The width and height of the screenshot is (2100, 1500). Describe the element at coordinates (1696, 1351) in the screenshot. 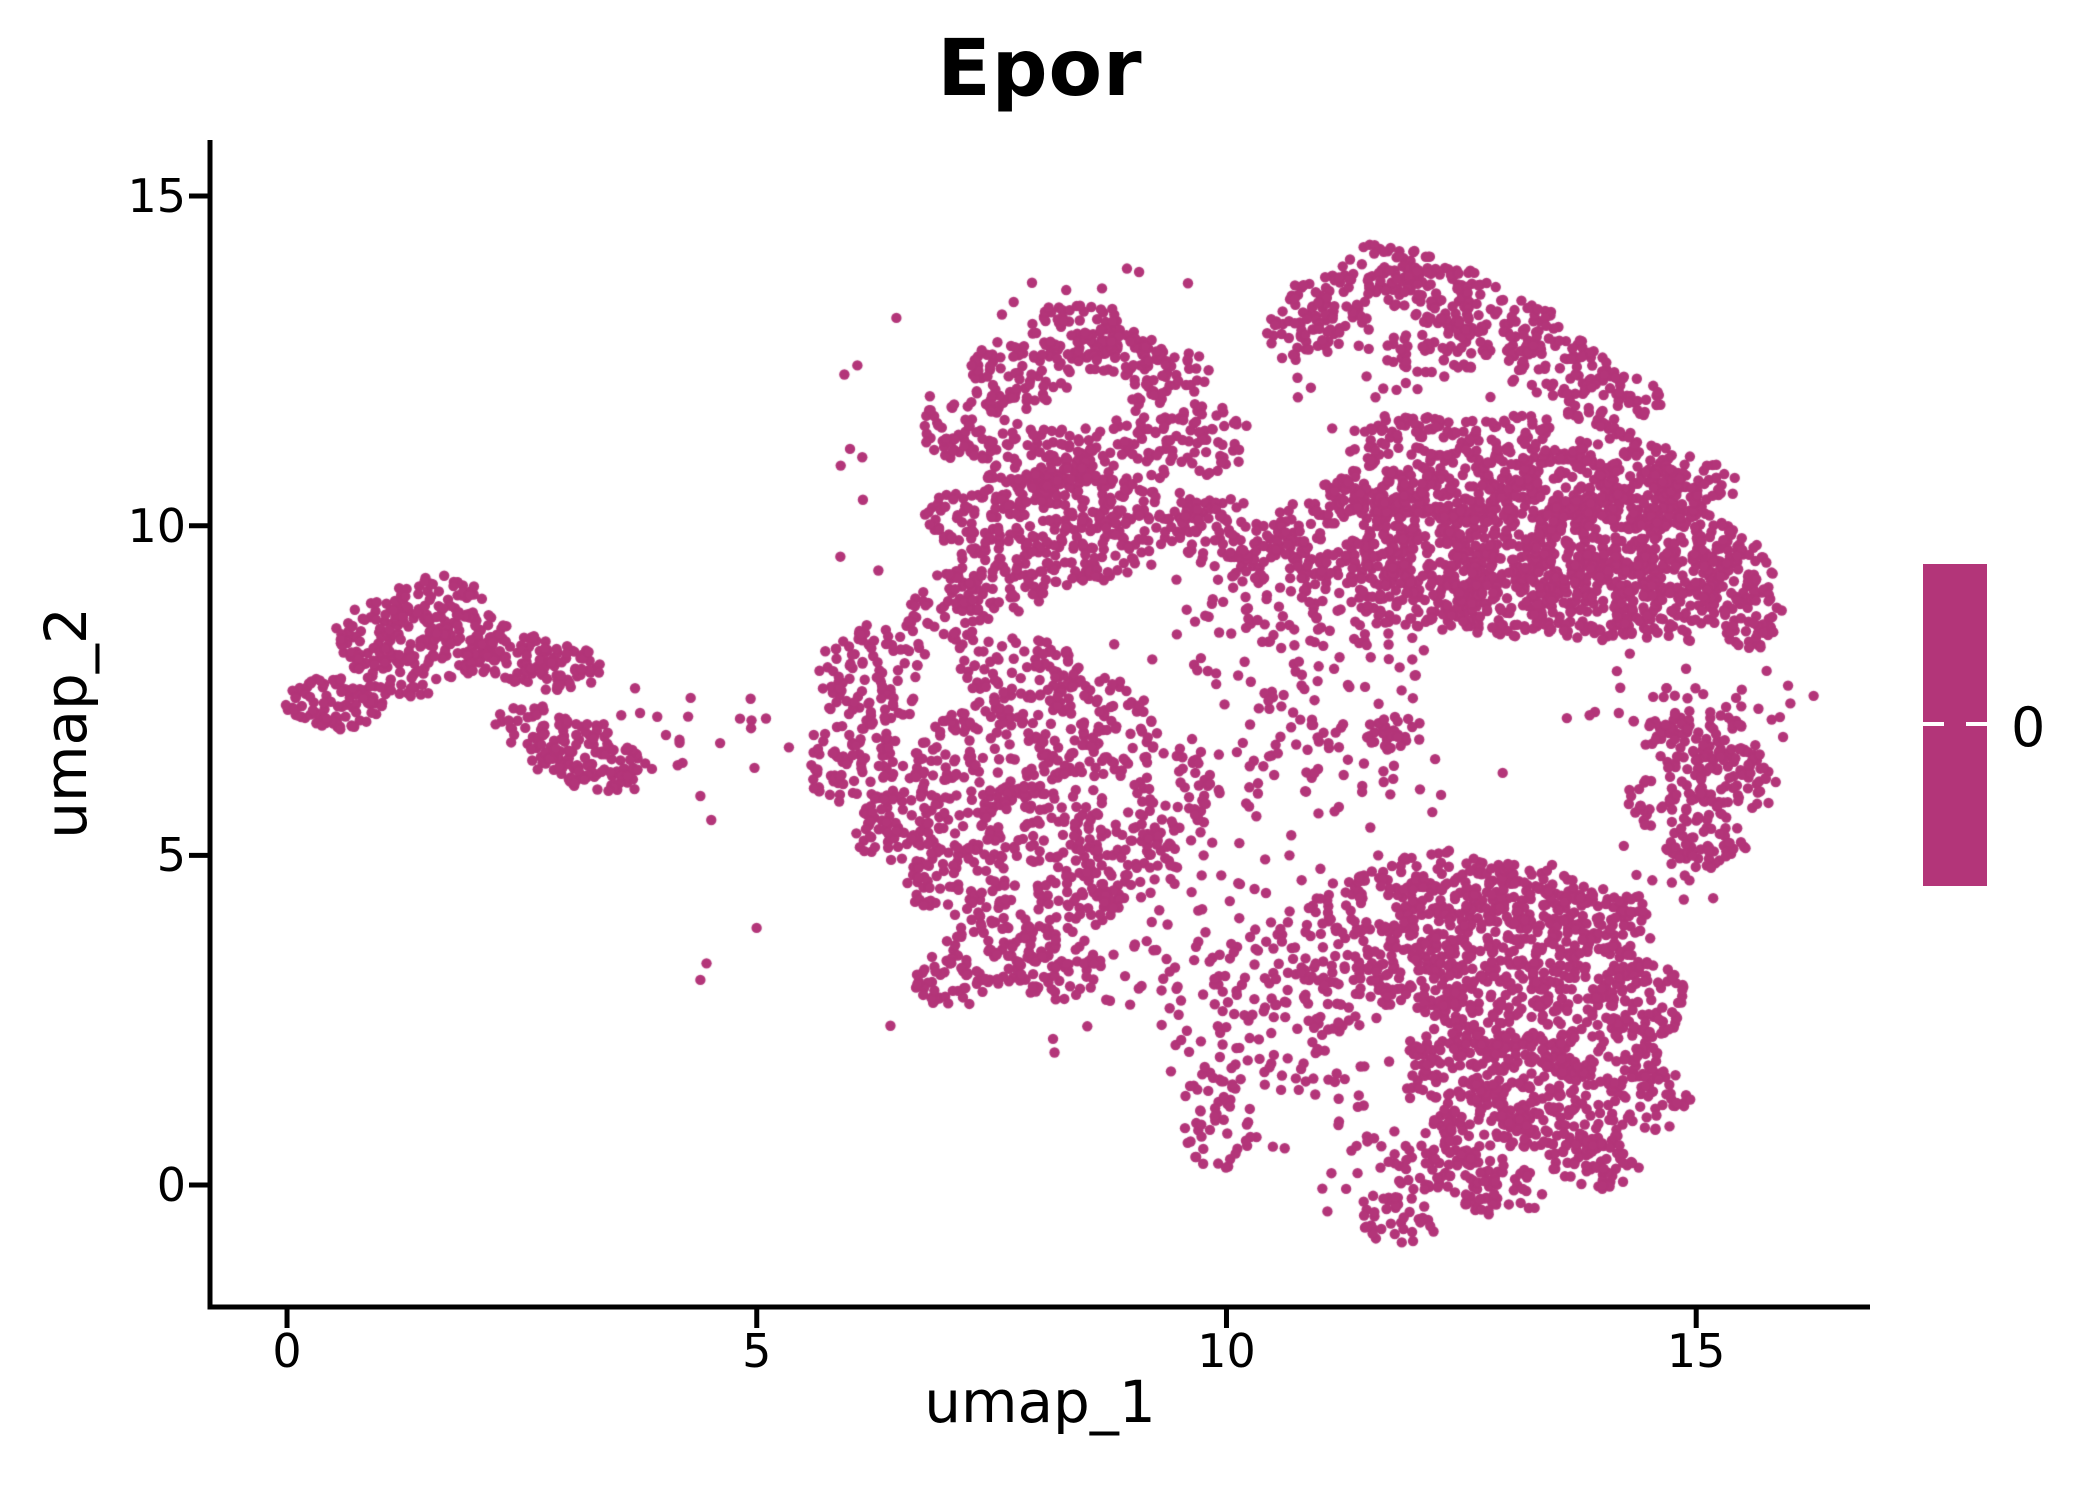

I see `x-tick-label: 15` at that location.